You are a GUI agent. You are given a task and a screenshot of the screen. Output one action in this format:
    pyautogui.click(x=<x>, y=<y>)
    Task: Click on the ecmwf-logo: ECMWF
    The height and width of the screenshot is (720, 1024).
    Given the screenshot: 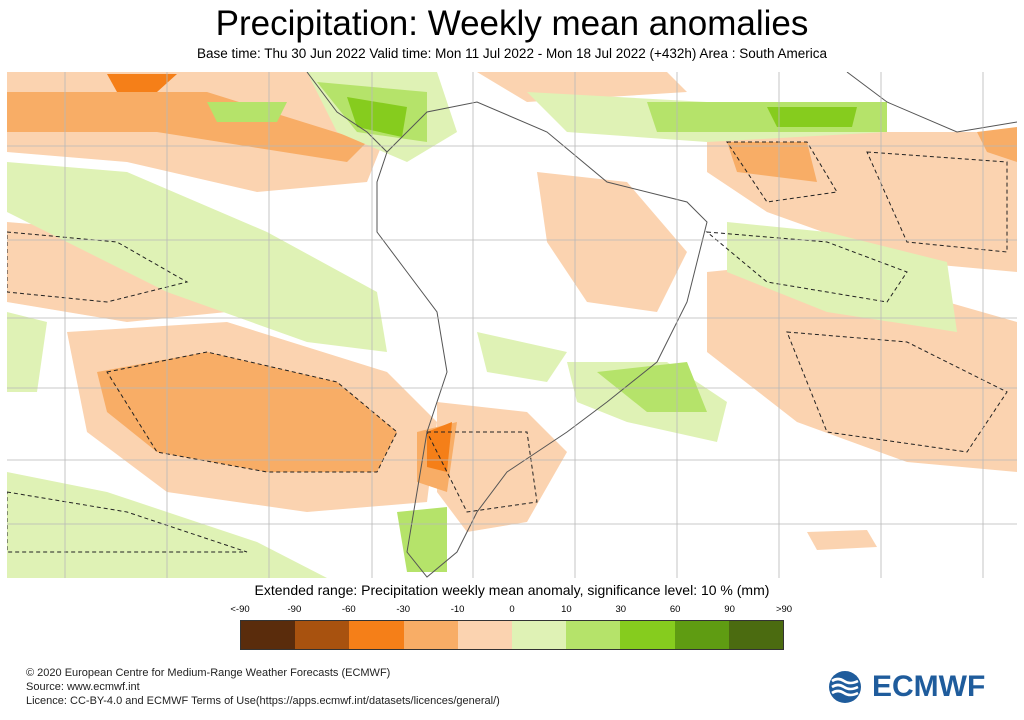 What is the action you would take?
    pyautogui.click(x=906, y=687)
    